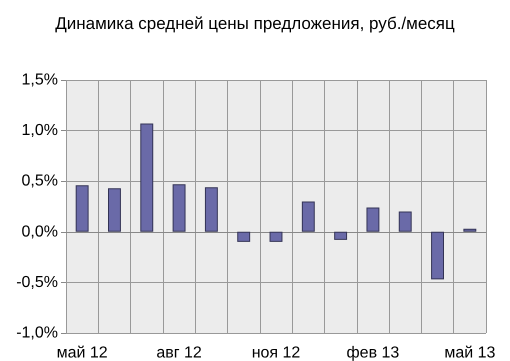  What do you see at coordinates (276, 352) in the screenshot?
I see `x-tick-label: ноя 12` at bounding box center [276, 352].